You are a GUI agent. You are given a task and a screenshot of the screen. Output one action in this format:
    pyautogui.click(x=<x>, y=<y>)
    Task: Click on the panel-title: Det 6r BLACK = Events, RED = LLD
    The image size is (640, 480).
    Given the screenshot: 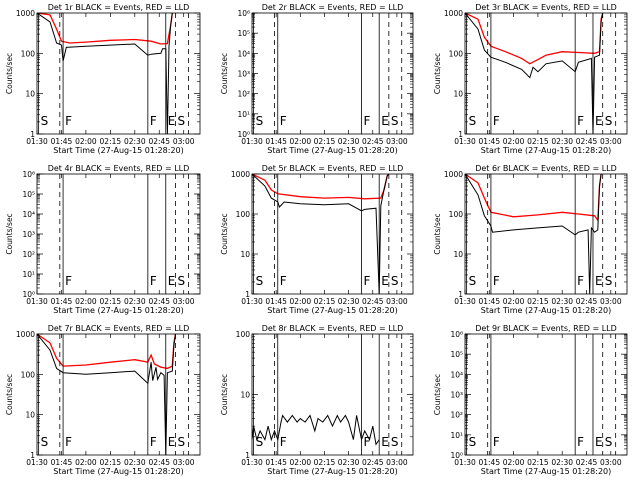 What is the action you would take?
    pyautogui.click(x=546, y=168)
    